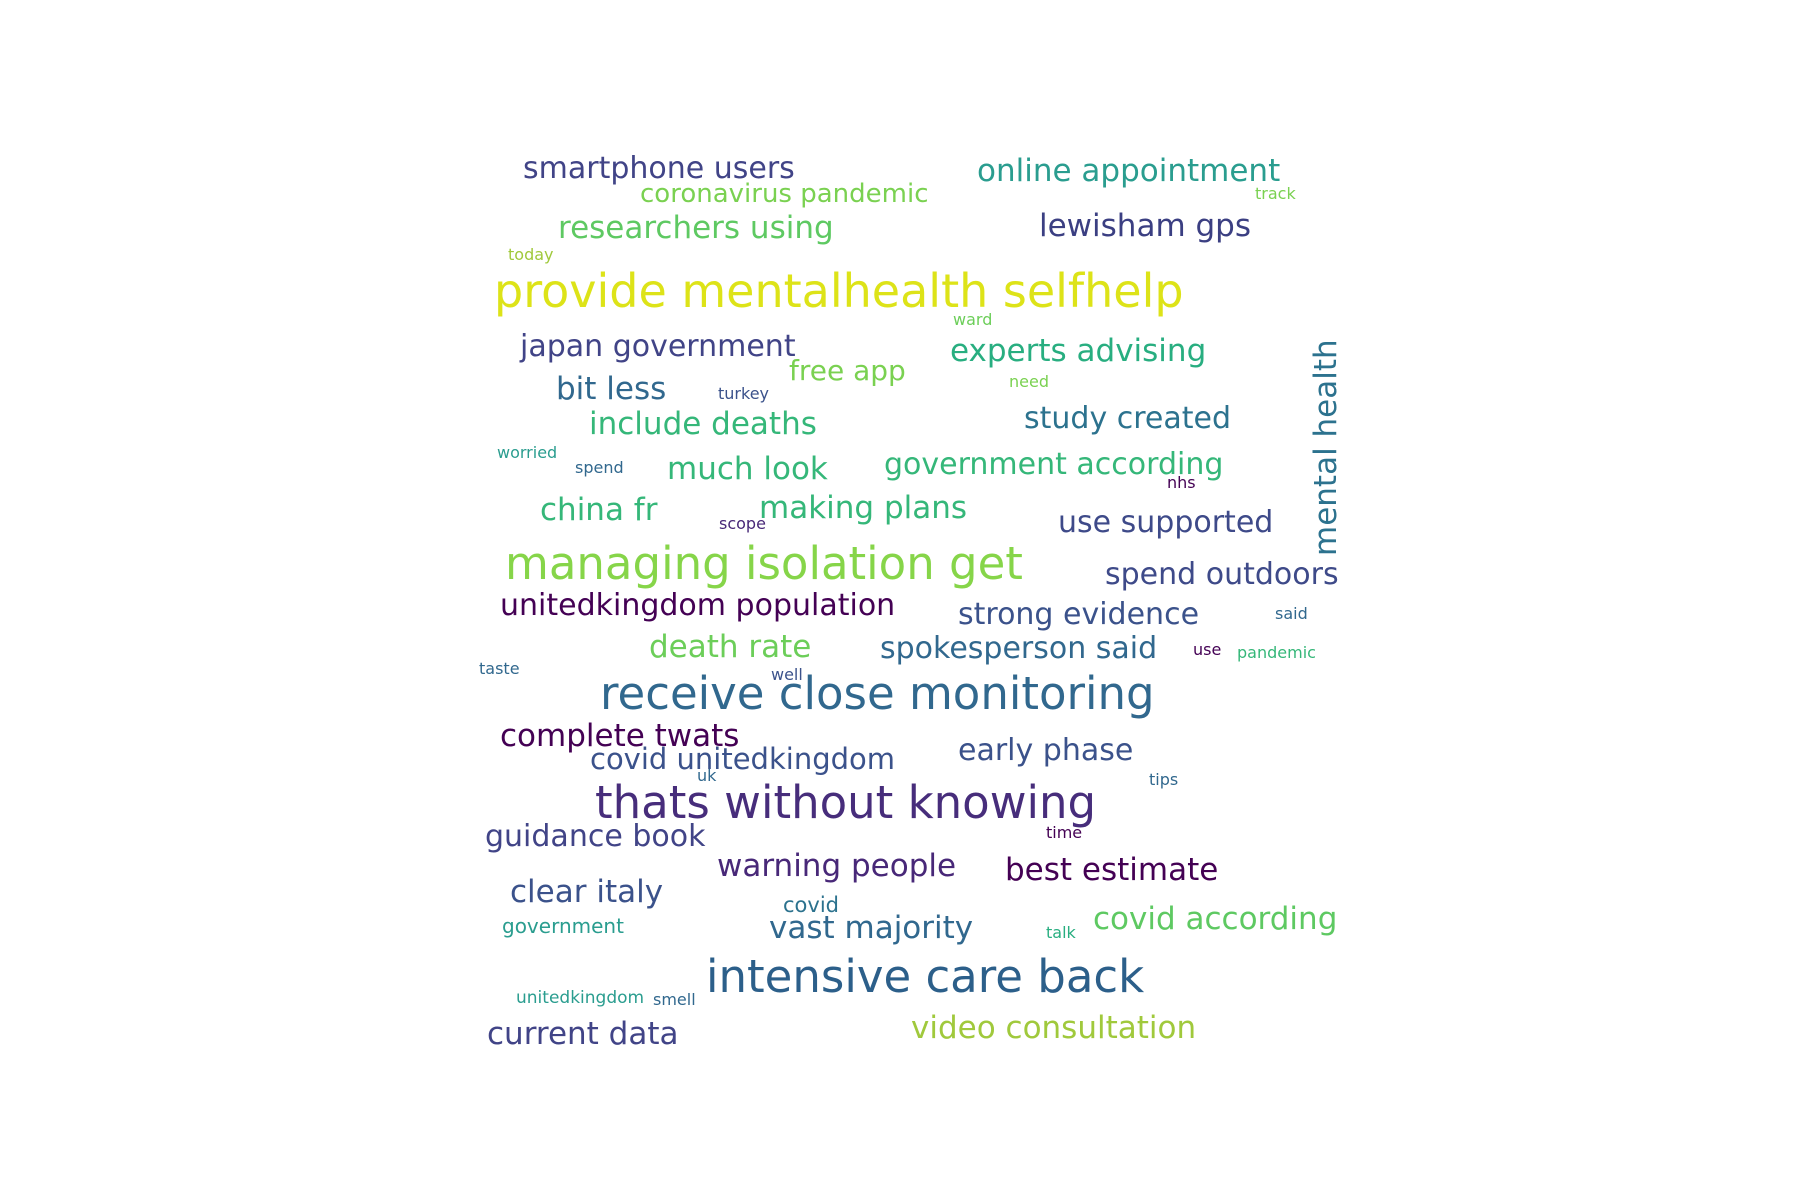 This screenshot has width=1800, height=1200. Describe the element at coordinates (925, 976) in the screenshot. I see `cloud-word: intensive care back` at that location.